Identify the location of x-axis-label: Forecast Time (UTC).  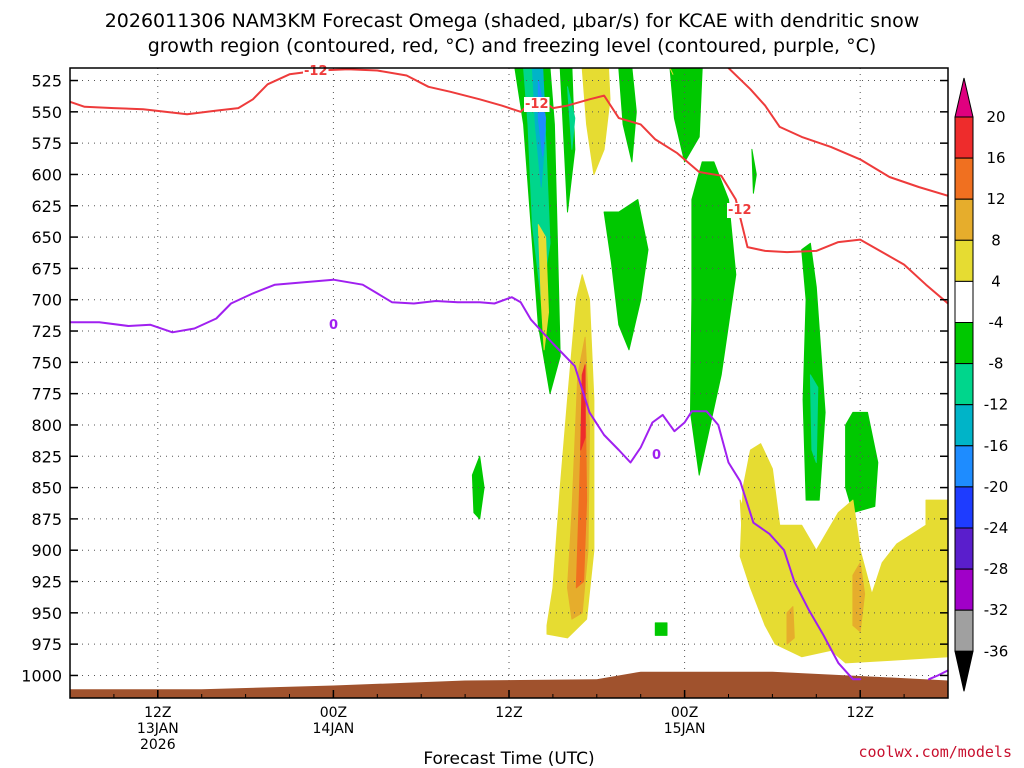
(508, 758).